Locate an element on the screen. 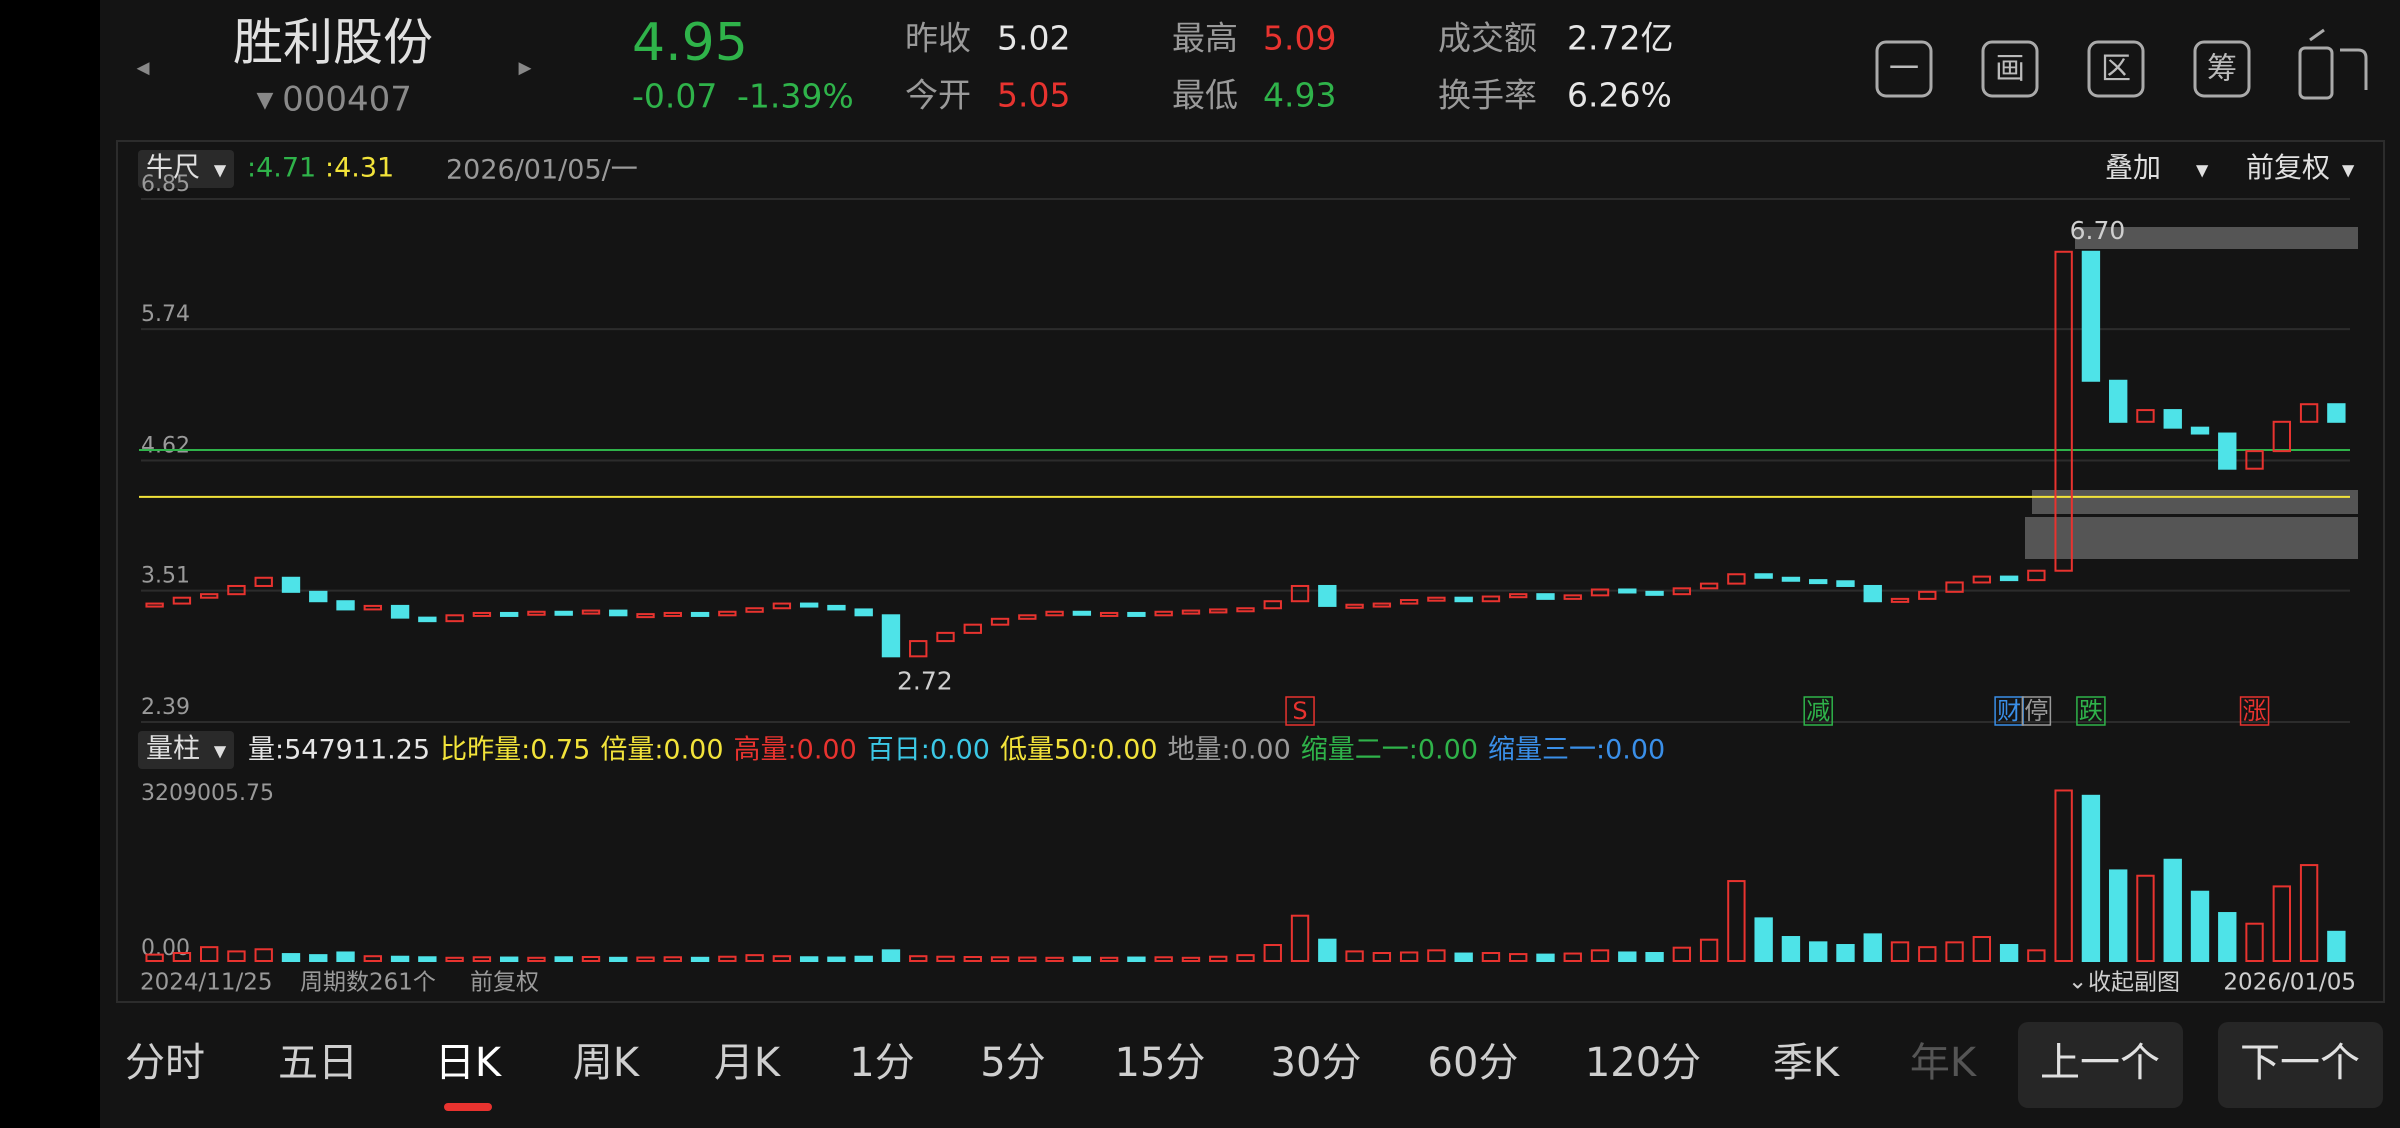  stock-code: 000407 is located at coordinates (347, 100).